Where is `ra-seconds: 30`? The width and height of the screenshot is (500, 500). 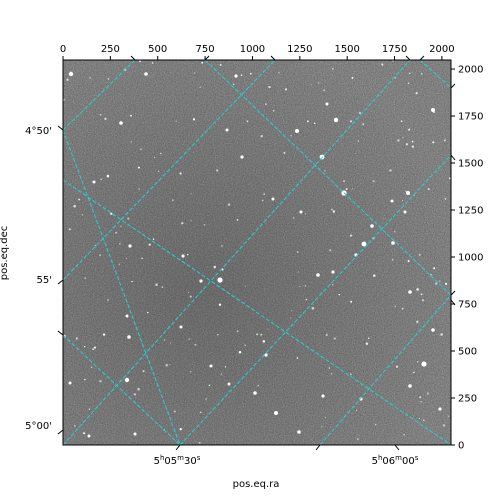
ra-seconds: 30 is located at coordinates (190, 461).